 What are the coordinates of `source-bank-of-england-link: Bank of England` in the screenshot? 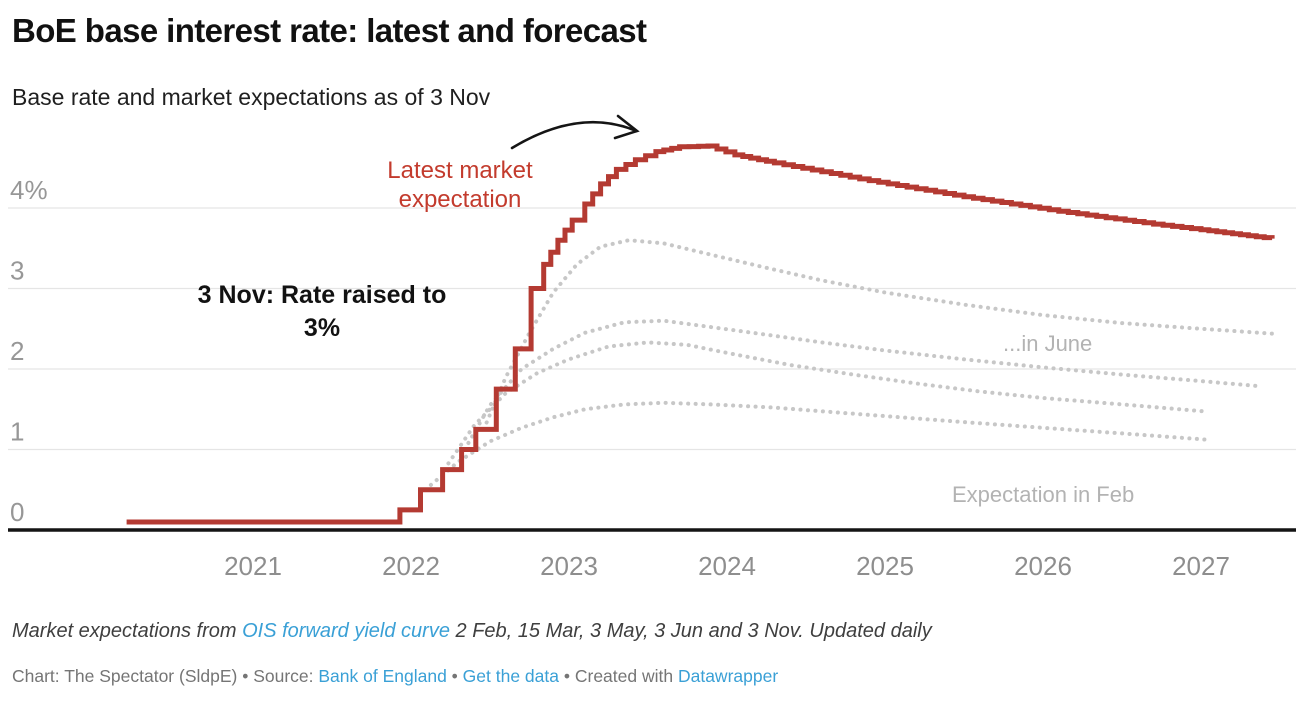 It's located at (382, 676).